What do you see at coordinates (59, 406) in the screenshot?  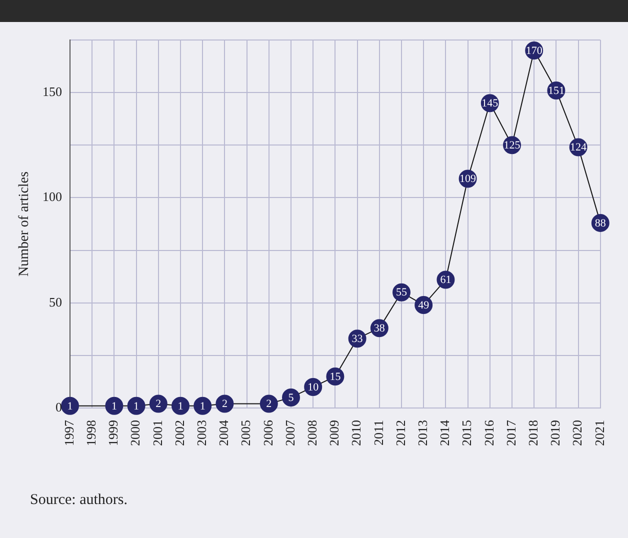 I see `y-tick-label: 0` at bounding box center [59, 406].